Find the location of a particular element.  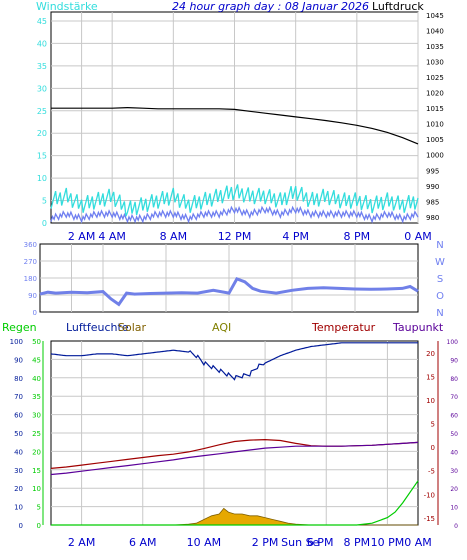

humidity-tick-label: 90 is located at coordinates (18, 360).